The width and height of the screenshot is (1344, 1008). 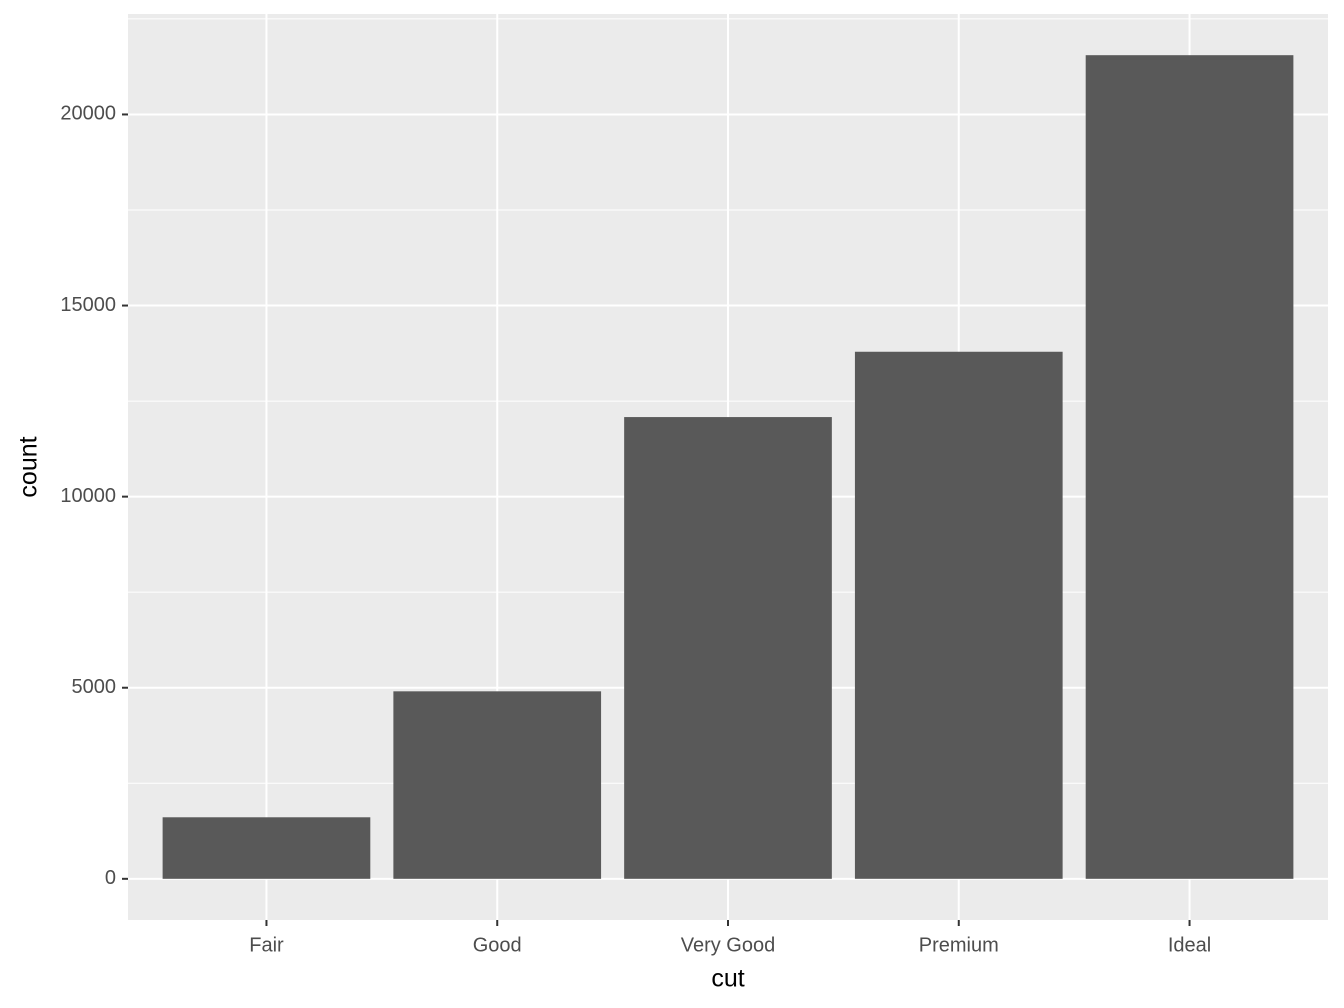 What do you see at coordinates (88, 305) in the screenshot?
I see `y-tick-label: 15000` at bounding box center [88, 305].